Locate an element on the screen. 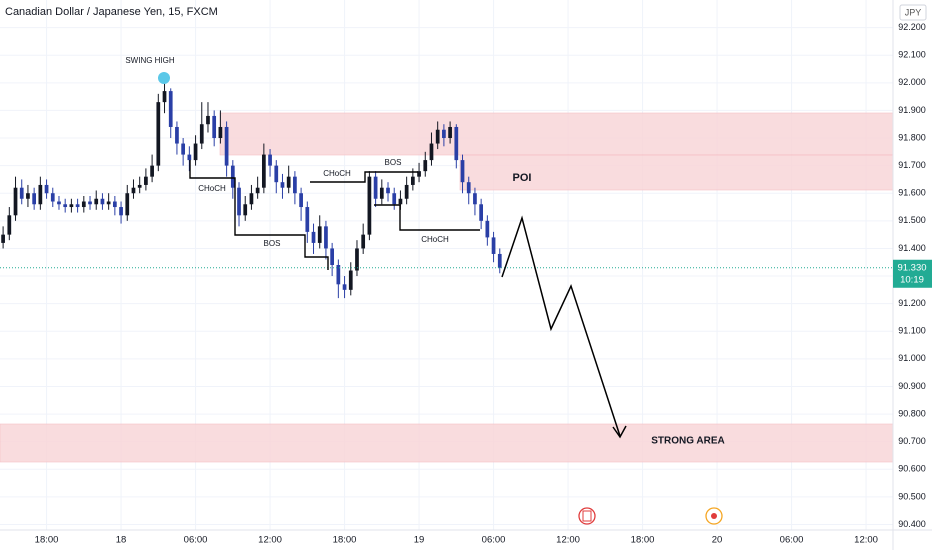 Image resolution: width=932 pixels, height=550 pixels. y-tick-label: 92.200 is located at coordinates (912, 27).